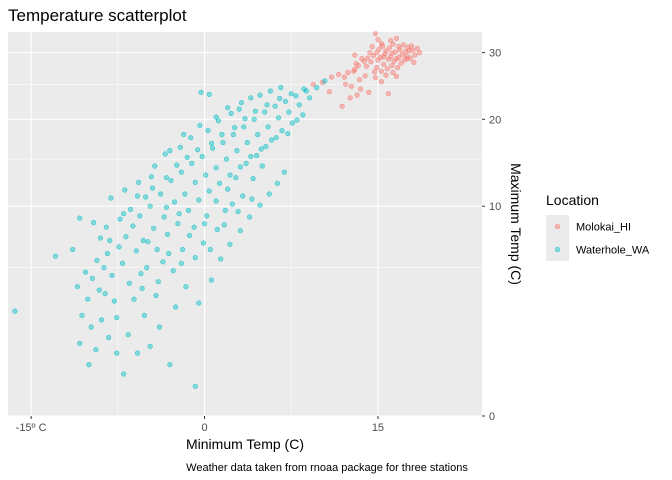 This screenshot has width=672, height=480. What do you see at coordinates (495, 54) in the screenshot?
I see `y-tick-label: 30` at bounding box center [495, 54].